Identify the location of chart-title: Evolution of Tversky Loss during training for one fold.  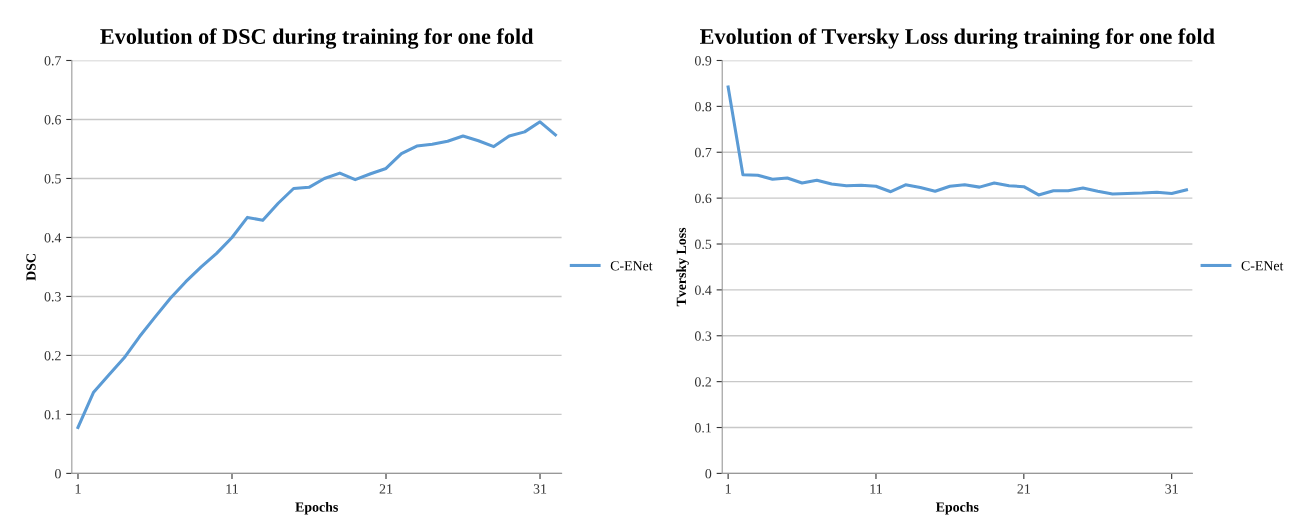
(957, 38).